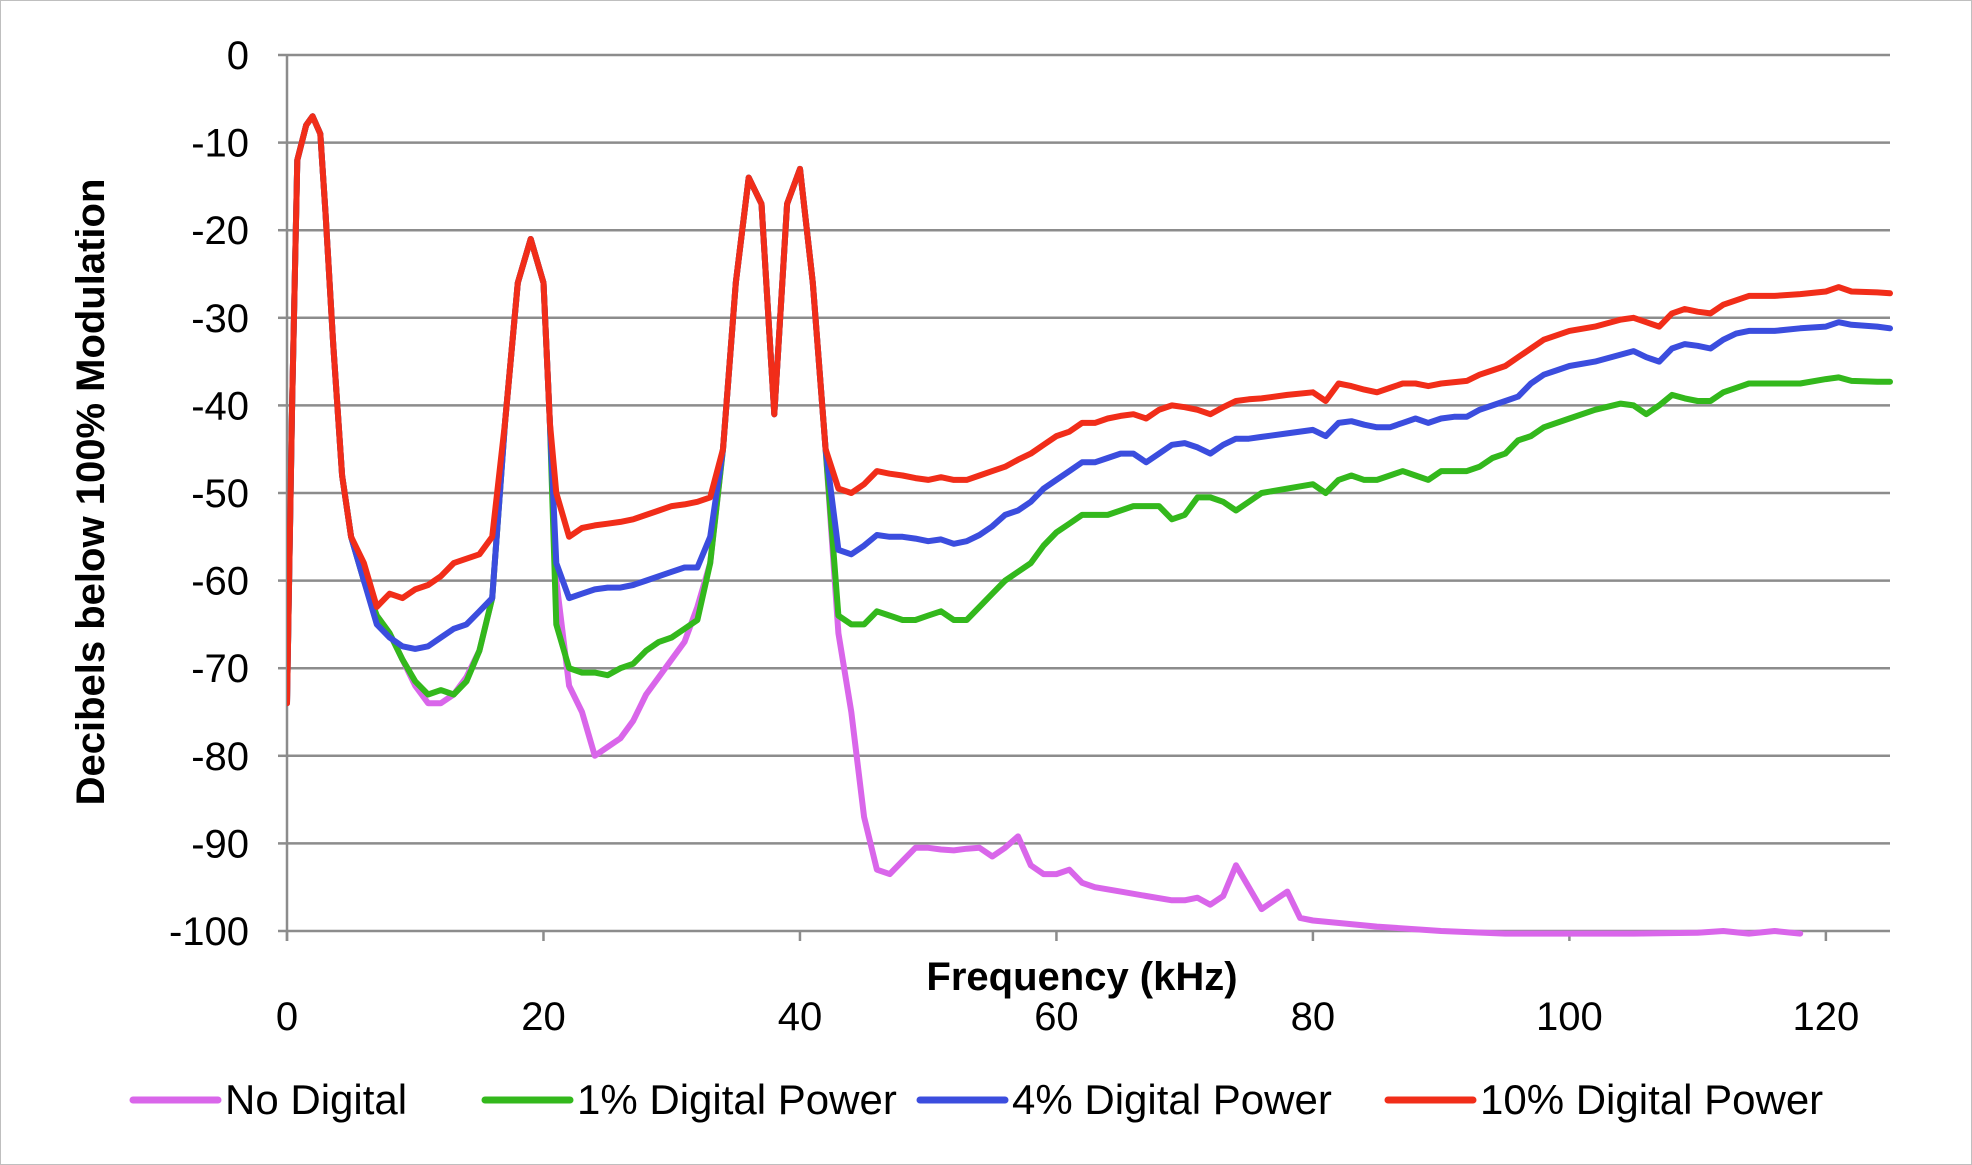 Image resolution: width=1972 pixels, height=1165 pixels. What do you see at coordinates (220, 757) in the screenshot?
I see `y-tick-label: -80` at bounding box center [220, 757].